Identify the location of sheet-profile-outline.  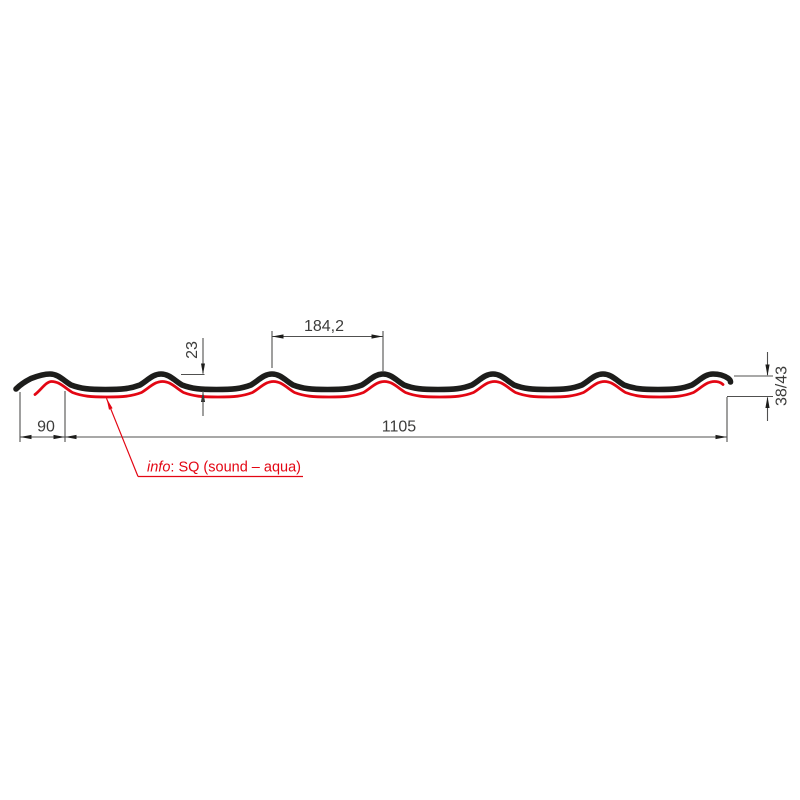
(373, 382).